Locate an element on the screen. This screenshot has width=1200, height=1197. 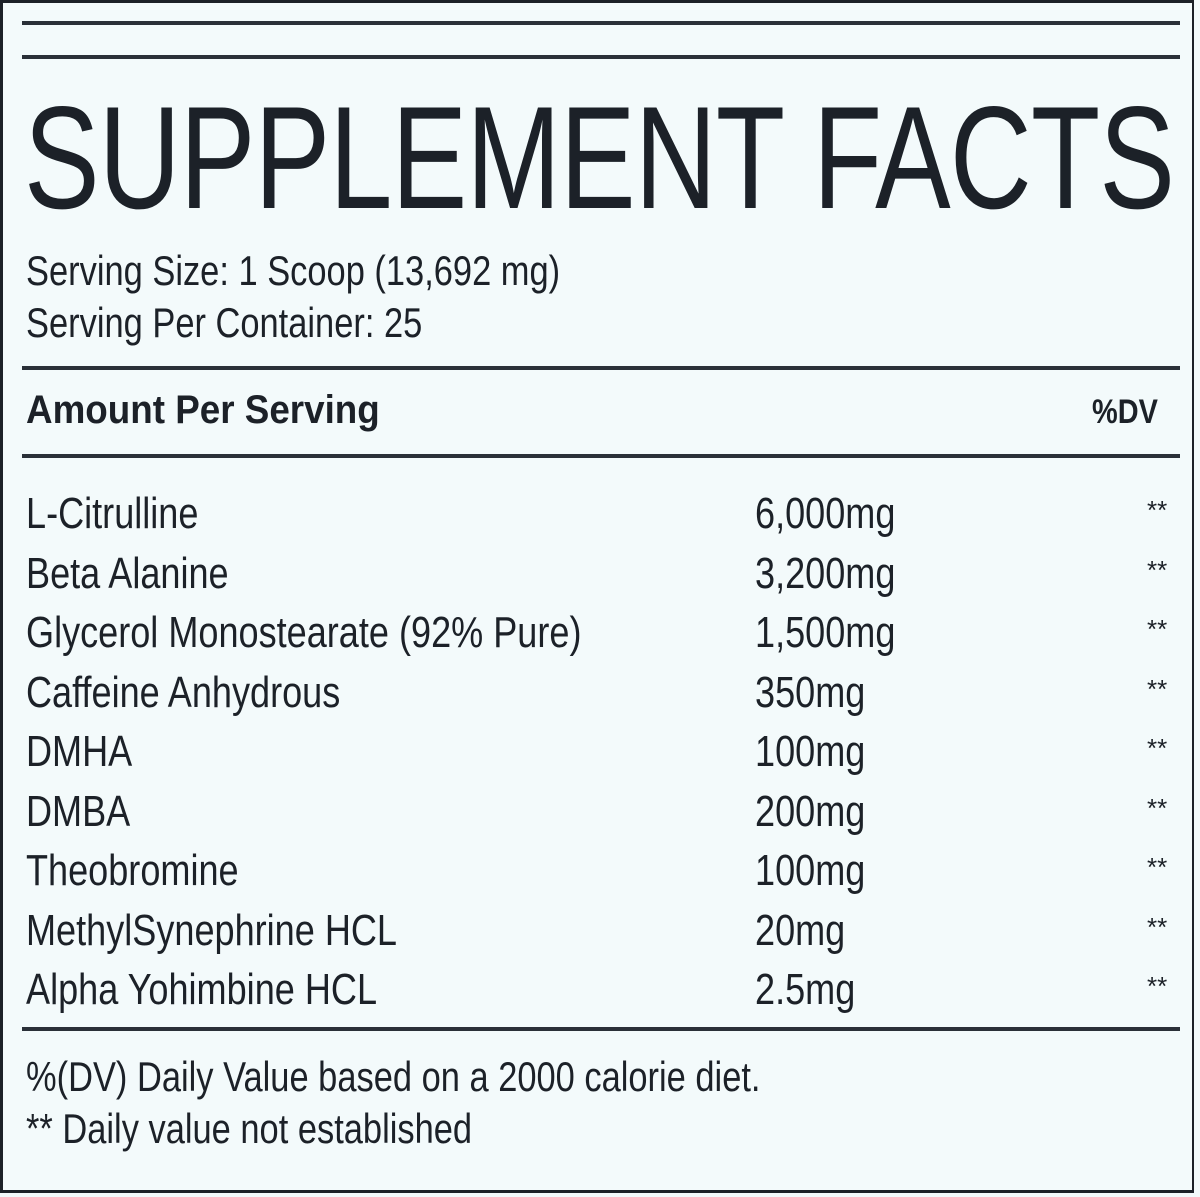
ingredient-name: Theobromine is located at coordinates (132, 870).